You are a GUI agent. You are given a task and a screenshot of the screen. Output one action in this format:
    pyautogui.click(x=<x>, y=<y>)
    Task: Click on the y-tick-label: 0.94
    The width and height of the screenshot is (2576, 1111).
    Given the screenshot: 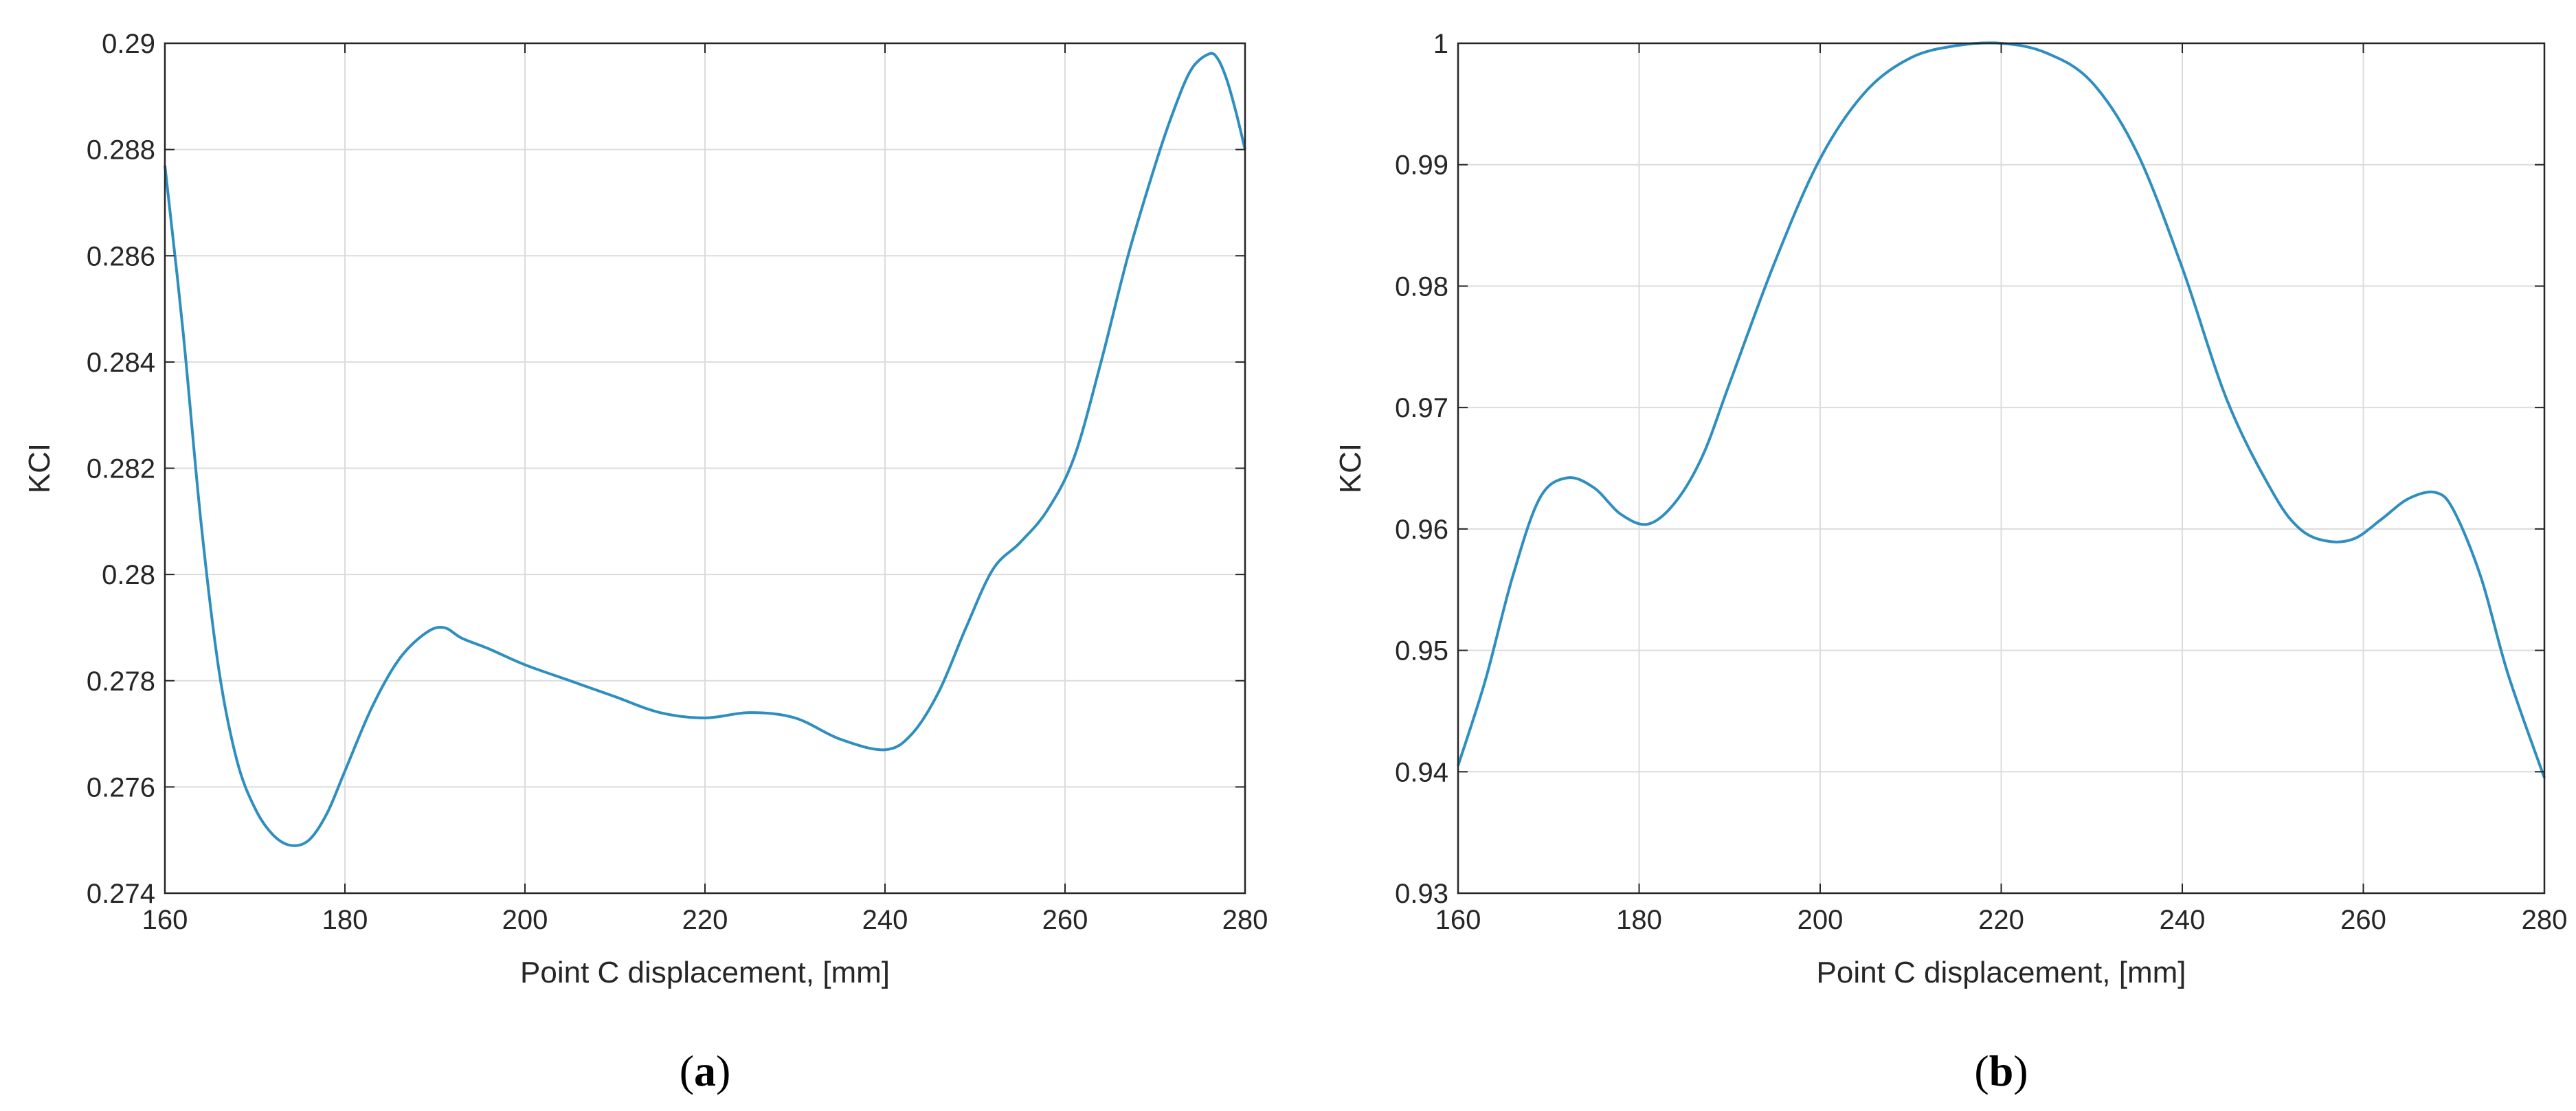 What is the action you would take?
    pyautogui.click(x=1421, y=772)
    